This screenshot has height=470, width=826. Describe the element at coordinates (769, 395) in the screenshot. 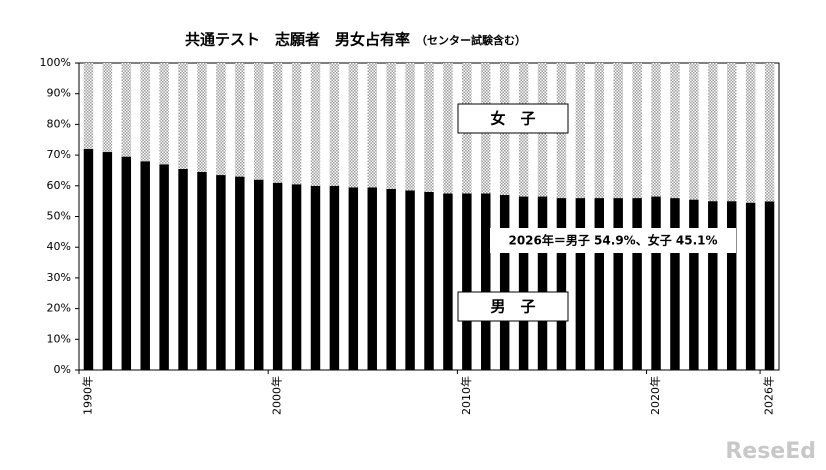

I see `x-tick-label: 2026年` at that location.